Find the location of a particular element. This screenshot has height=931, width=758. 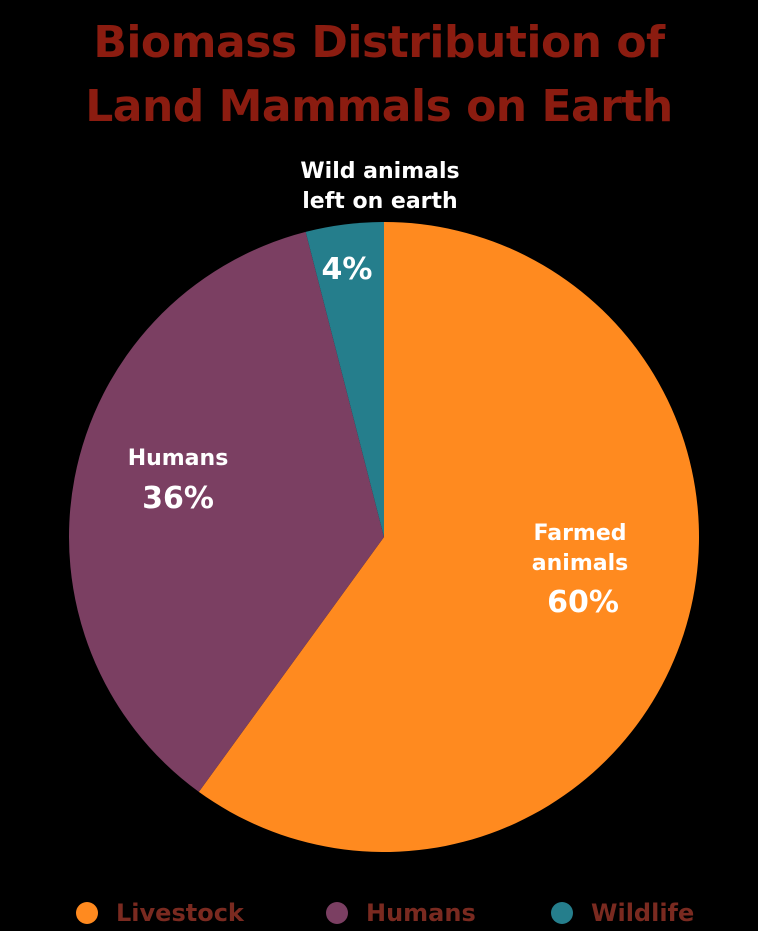

legend-item-wildlife: Wildlife is located at coordinates (622, 913).